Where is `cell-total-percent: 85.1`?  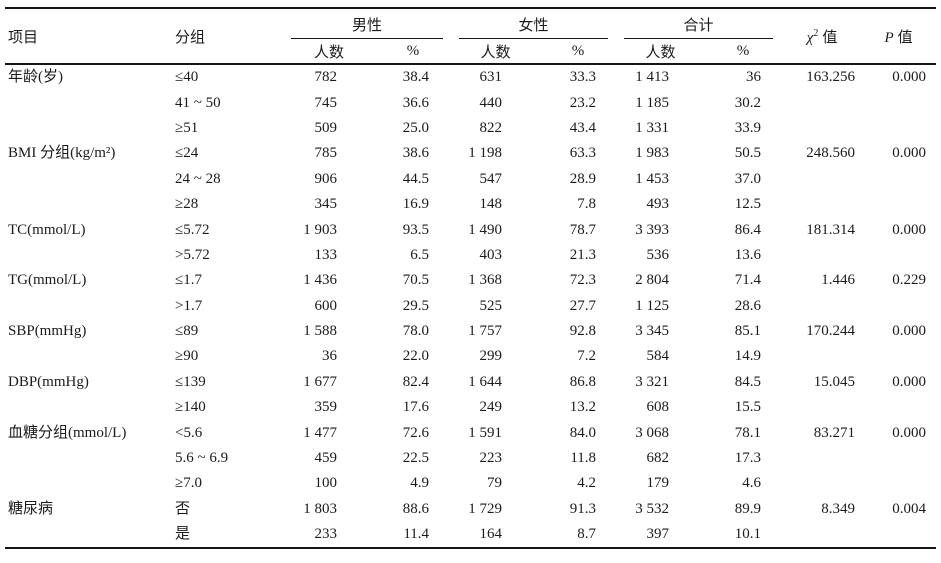 cell-total-percent: 85.1 is located at coordinates (748, 331).